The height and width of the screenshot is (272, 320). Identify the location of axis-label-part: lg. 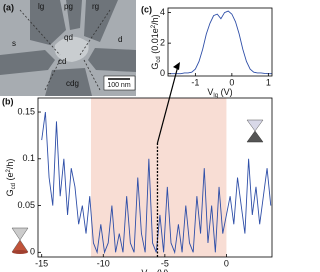
(215, 96).